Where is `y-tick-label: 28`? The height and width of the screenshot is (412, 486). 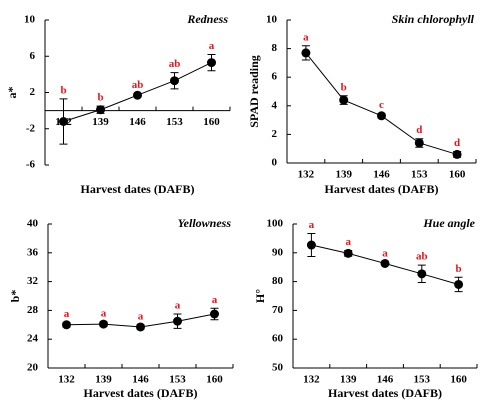 y-tick-label: 28 is located at coordinates (33, 310).